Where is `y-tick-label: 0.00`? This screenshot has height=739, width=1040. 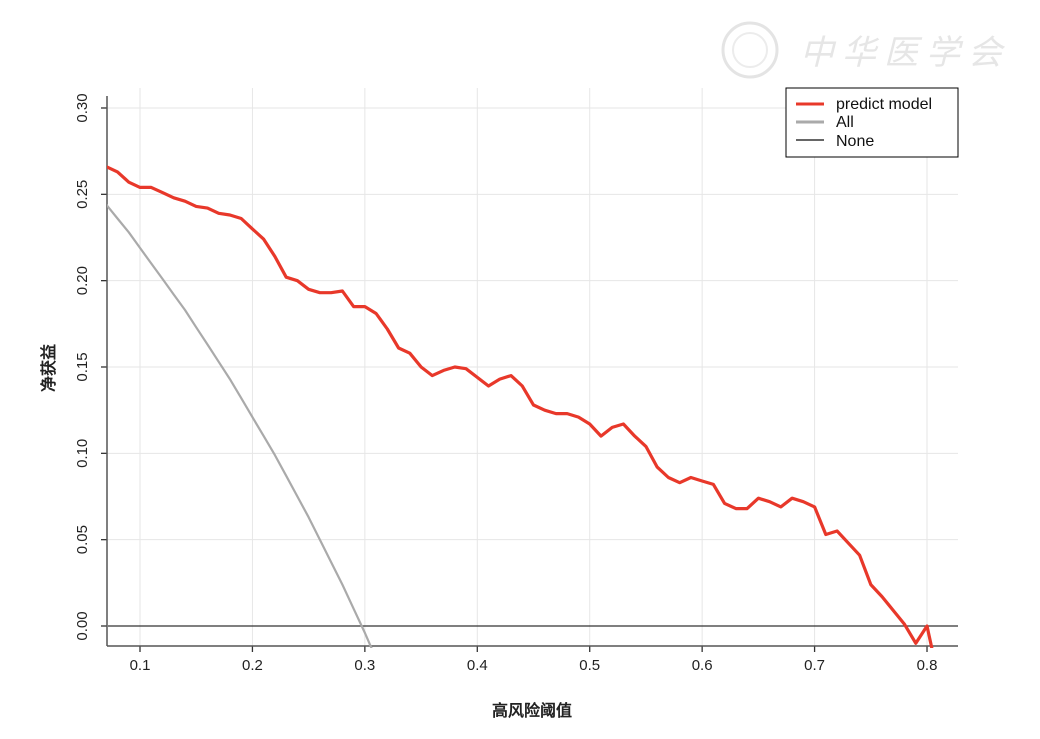
y-tick-label: 0.00 is located at coordinates (82, 625).